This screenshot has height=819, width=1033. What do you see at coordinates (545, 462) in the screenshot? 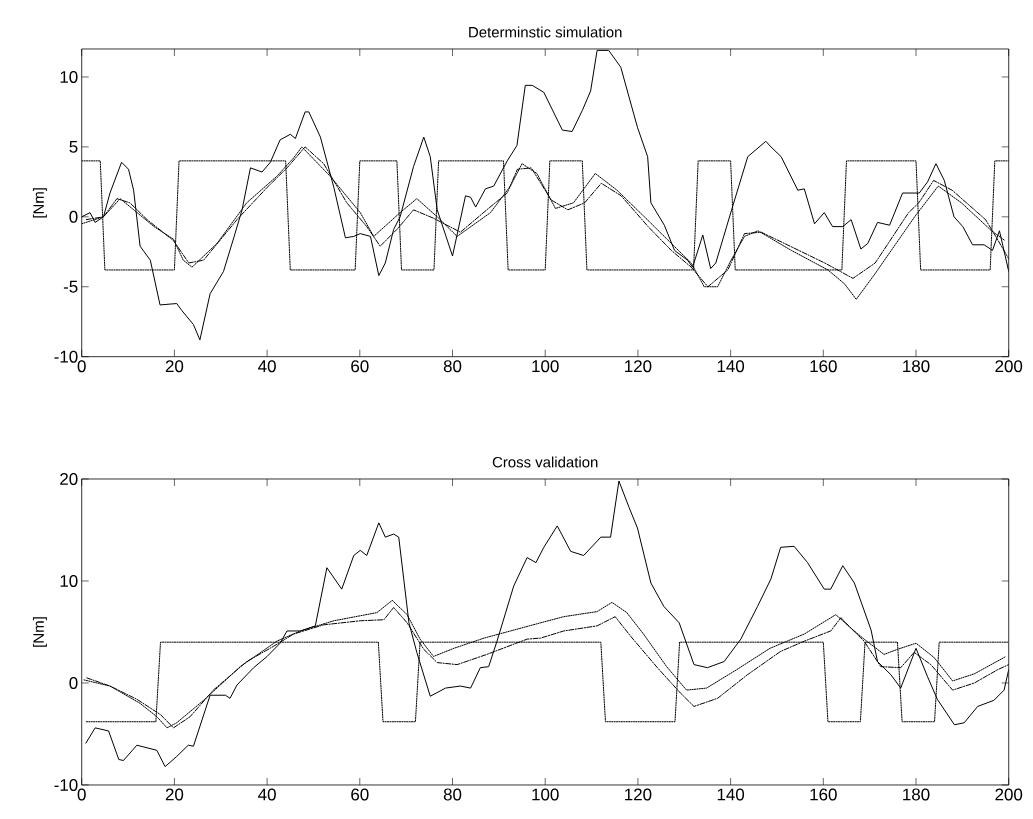
I see `chart-title: Cross validation` at bounding box center [545, 462].